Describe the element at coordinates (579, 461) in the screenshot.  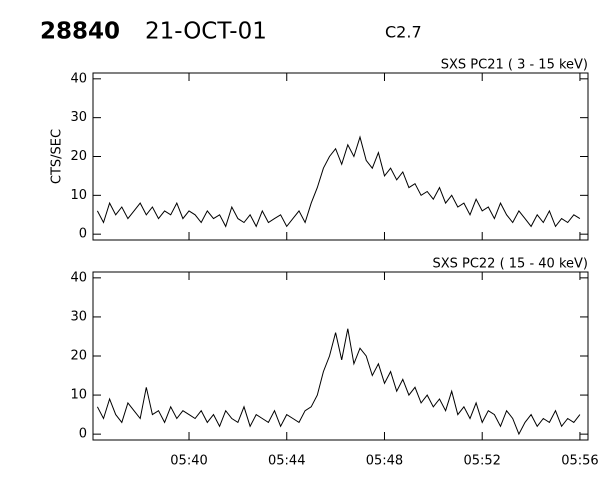
I see `x-tick-label: 05:56` at that location.